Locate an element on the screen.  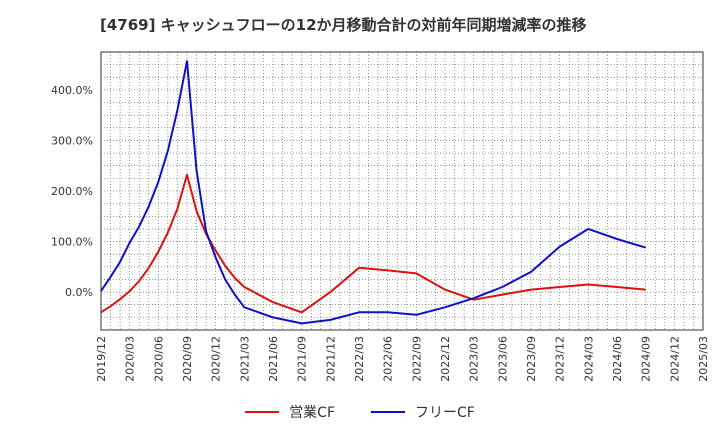
y-tick-label: 0.0% is located at coordinates (79, 292).